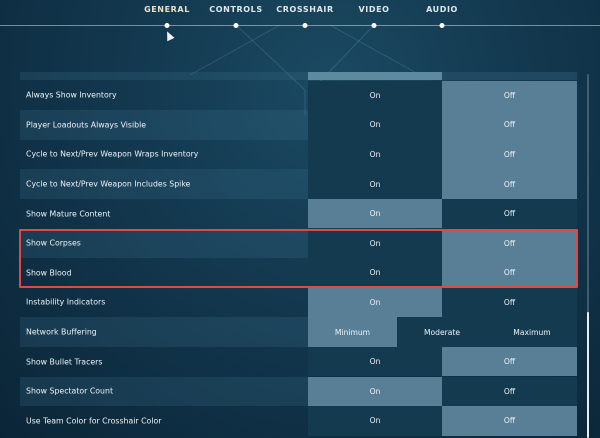  I want to click on tab-crosshair: CROSSHAIR, so click(305, 9).